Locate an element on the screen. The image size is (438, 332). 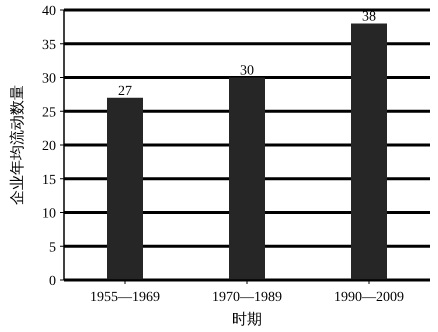
y-tick-label: 30 is located at coordinates (49, 79).